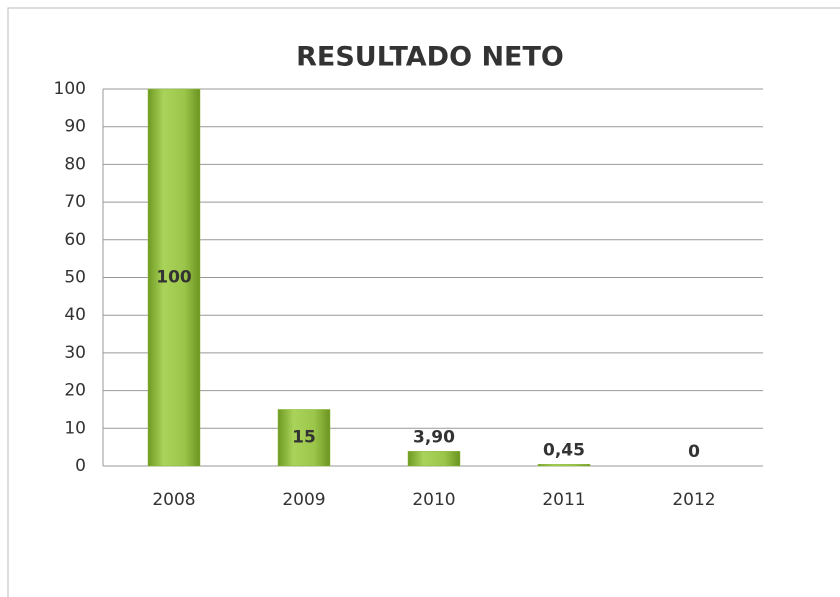 The height and width of the screenshot is (597, 840). What do you see at coordinates (70, 89) in the screenshot?
I see `y-tick-label: 100` at bounding box center [70, 89].